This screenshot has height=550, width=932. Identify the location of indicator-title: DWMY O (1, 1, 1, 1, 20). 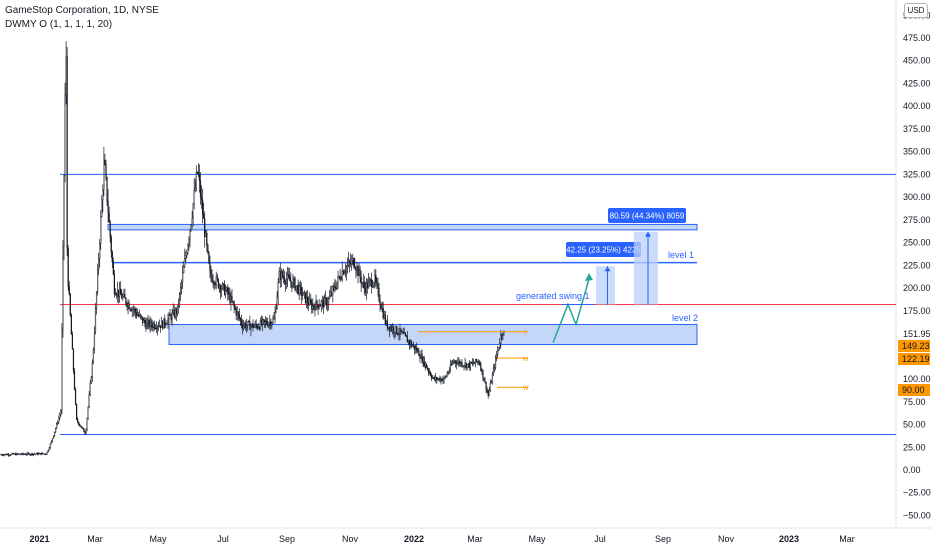
(59, 24).